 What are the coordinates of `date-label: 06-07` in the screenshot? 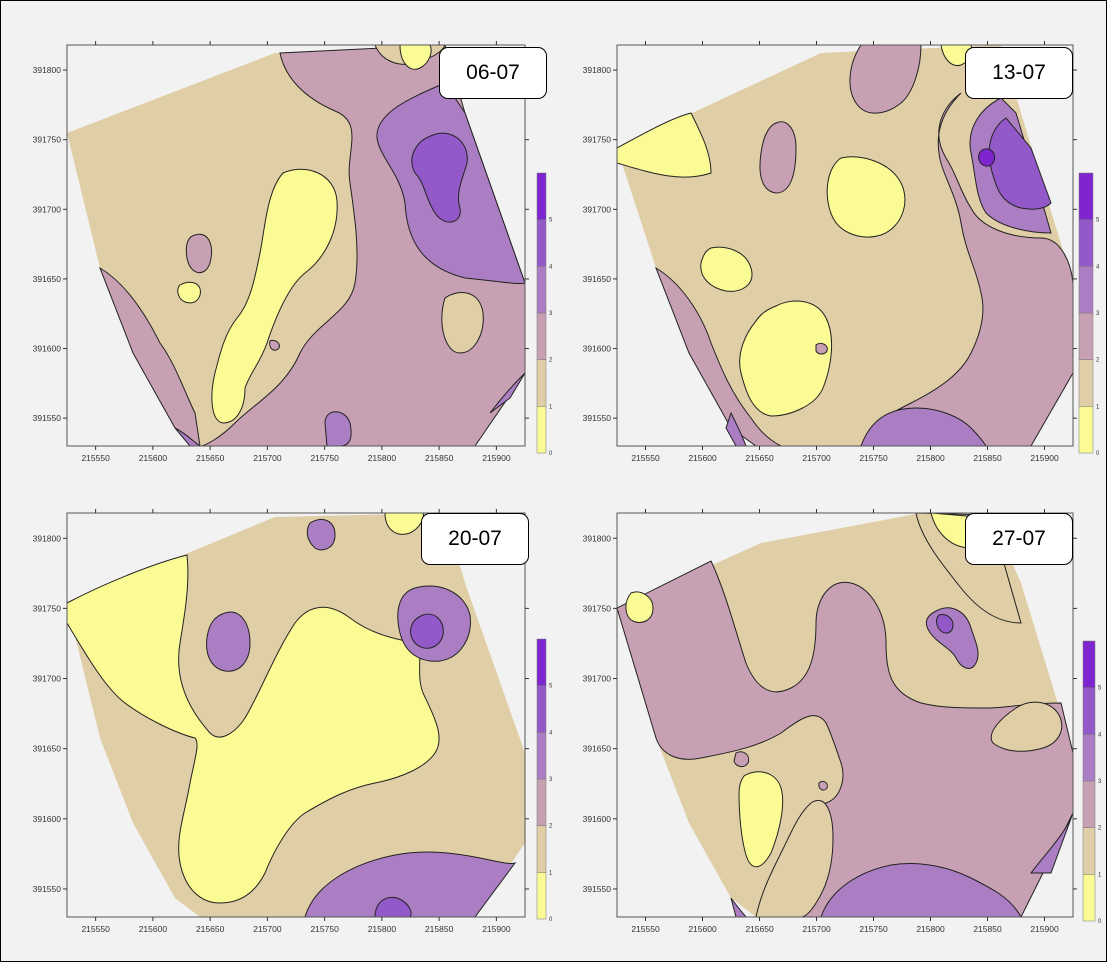 It's located at (493, 73).